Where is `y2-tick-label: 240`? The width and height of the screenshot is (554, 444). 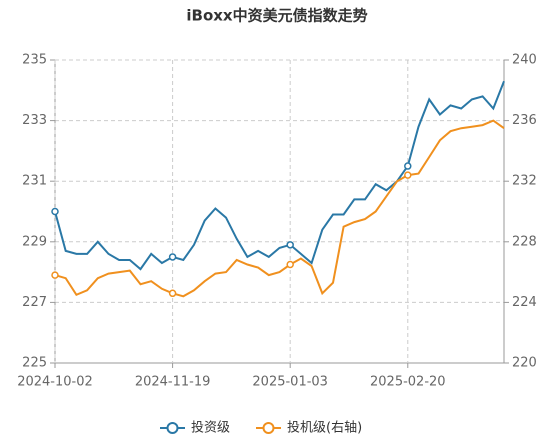 y2-tick-label: 240 is located at coordinates (524, 60).